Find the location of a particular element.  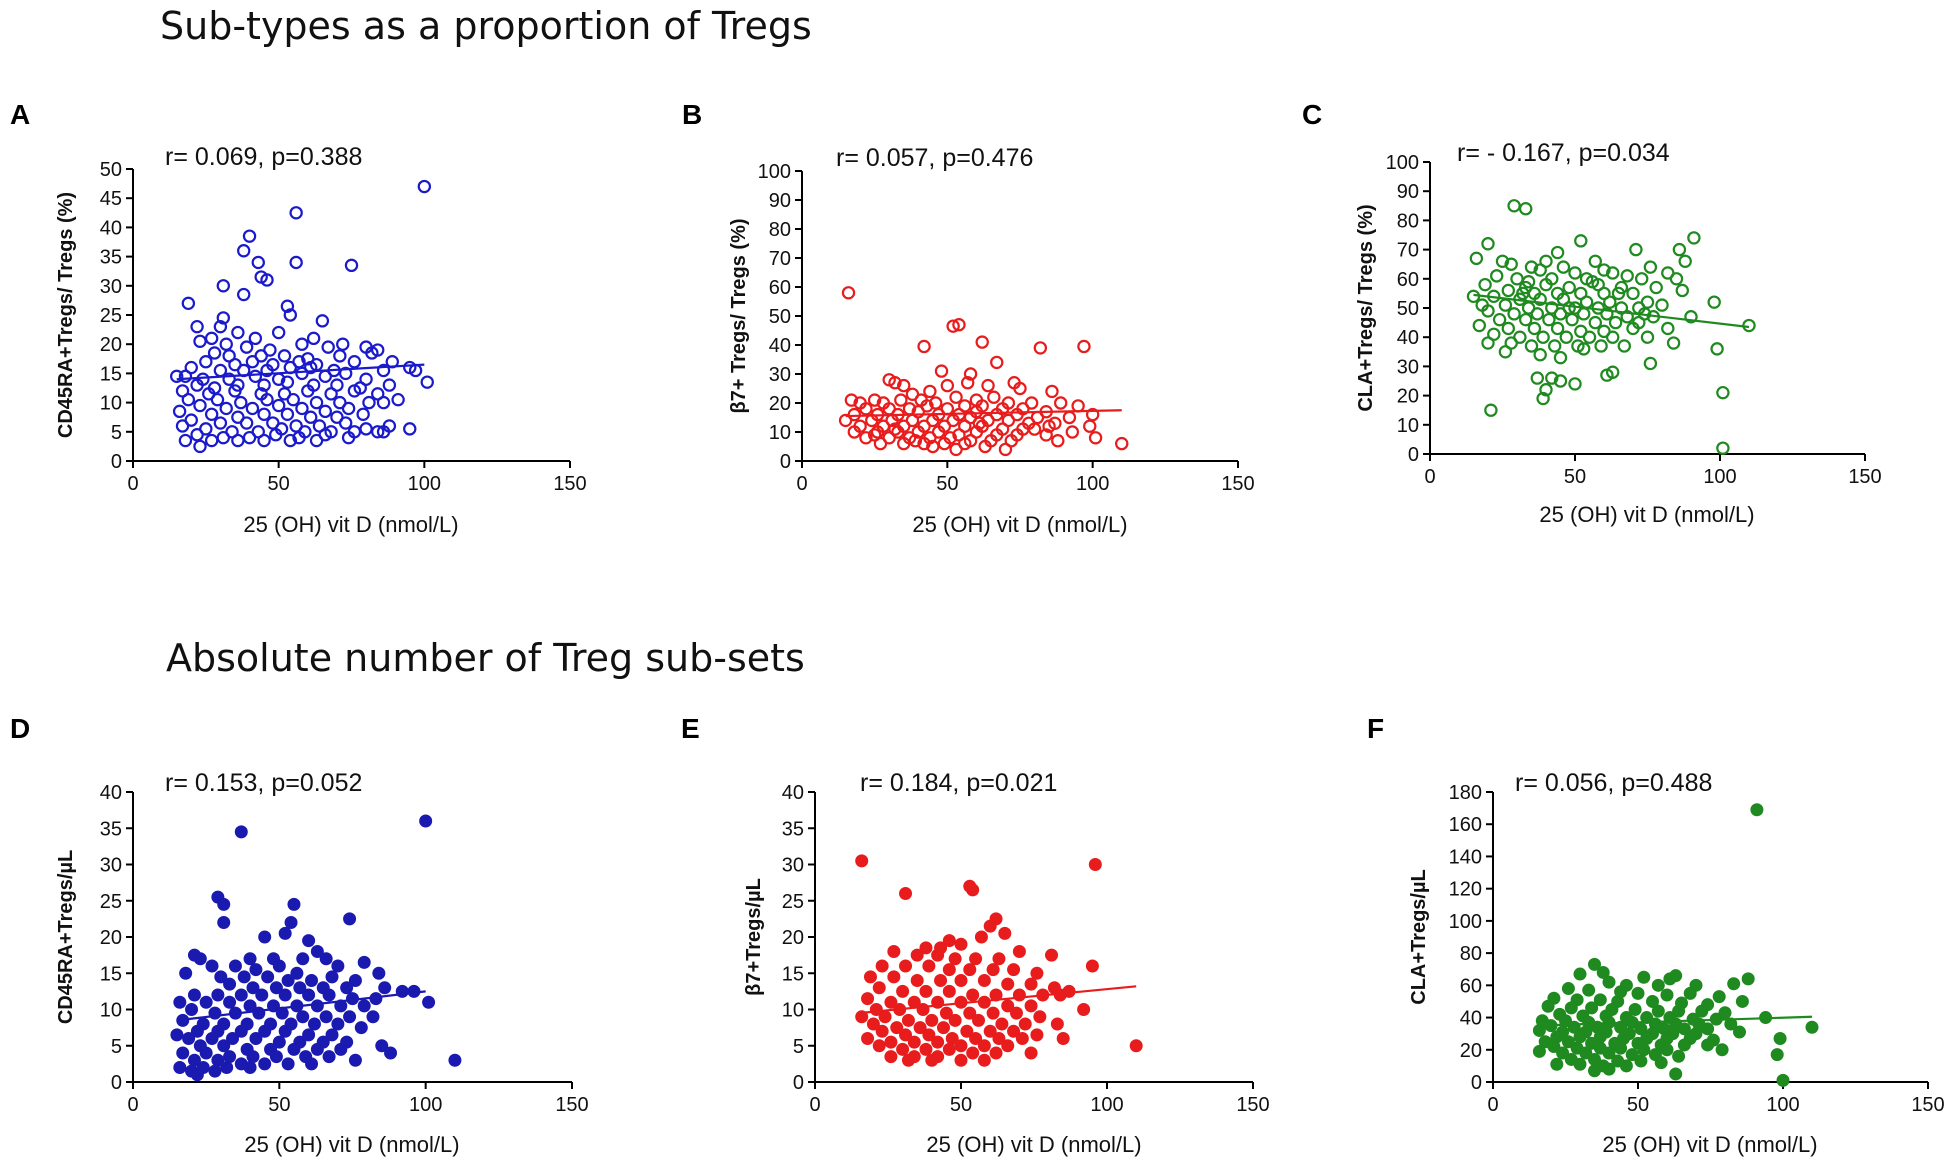

stat-annotation: r= 0.153, p=0.052 is located at coordinates (263, 783).